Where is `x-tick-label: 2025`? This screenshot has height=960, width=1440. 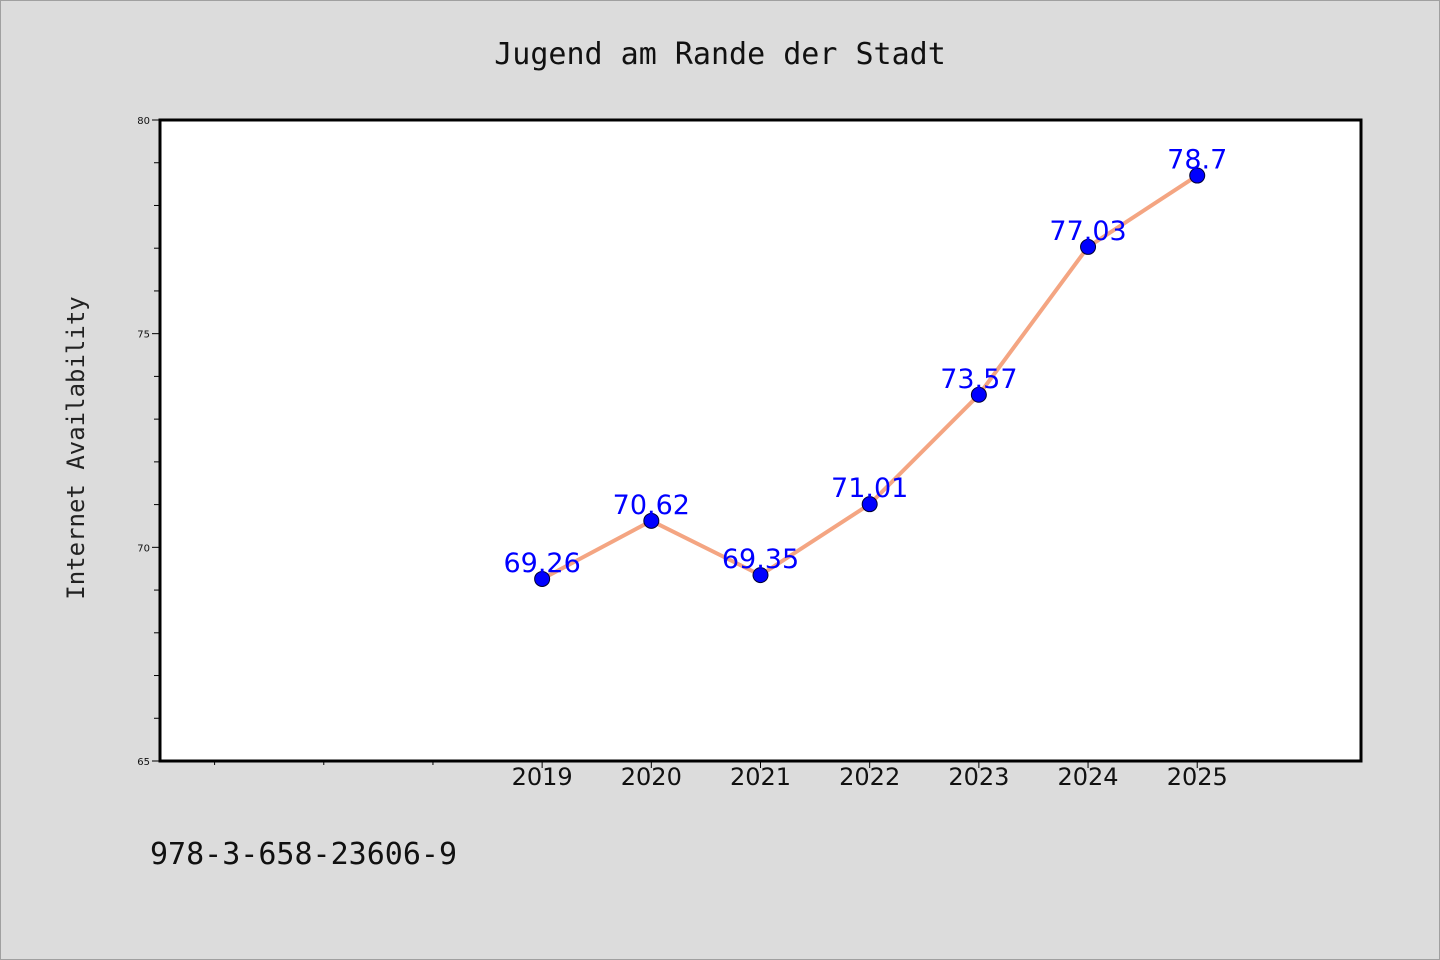
x-tick-label: 2025 is located at coordinates (1197, 777).